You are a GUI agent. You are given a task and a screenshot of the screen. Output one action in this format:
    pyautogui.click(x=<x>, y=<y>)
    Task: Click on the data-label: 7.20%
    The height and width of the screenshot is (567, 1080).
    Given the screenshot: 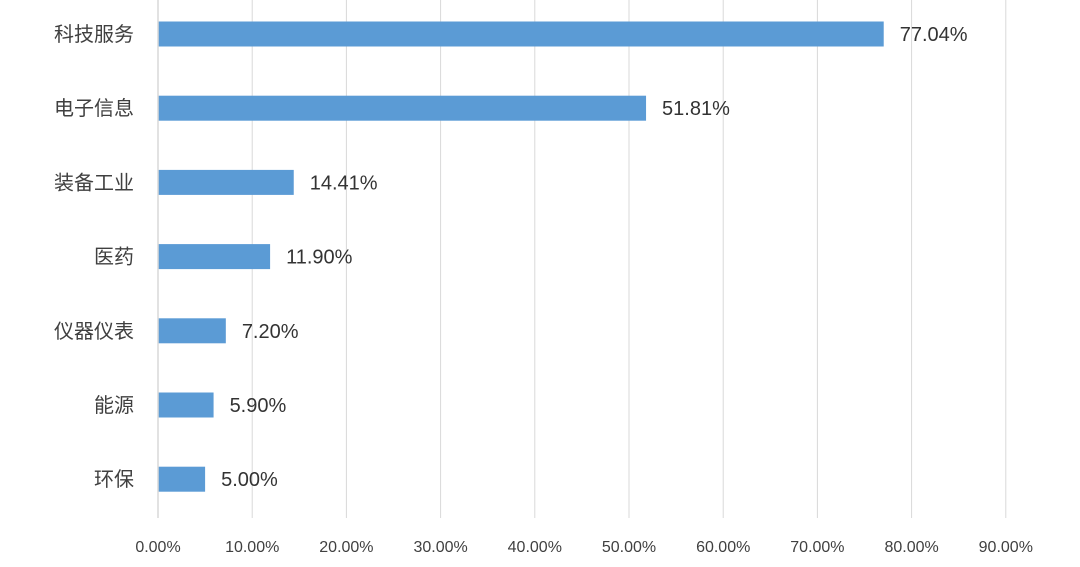 What is the action you would take?
    pyautogui.click(x=270, y=332)
    